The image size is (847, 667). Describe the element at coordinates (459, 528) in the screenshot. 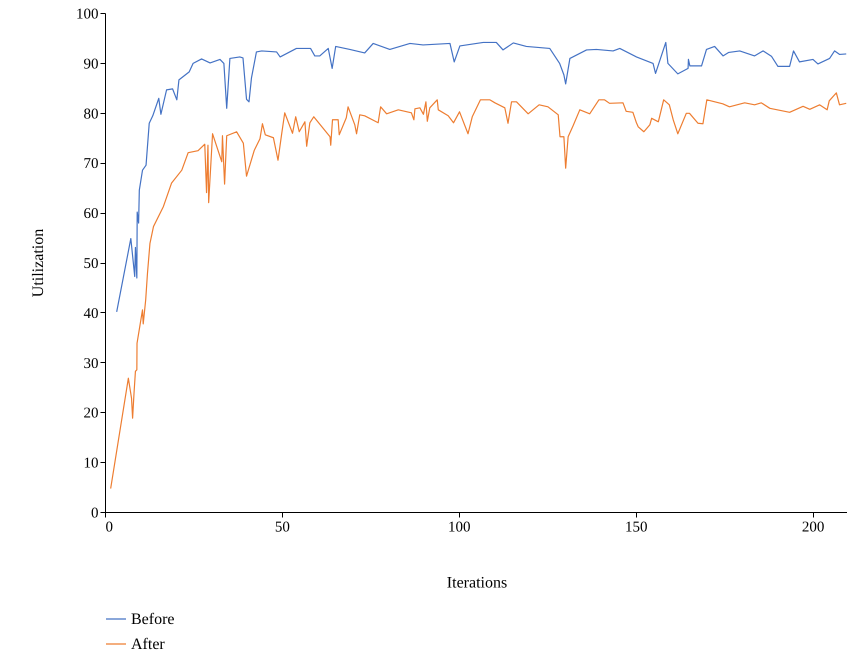

I see `x-tick-label: 100` at that location.